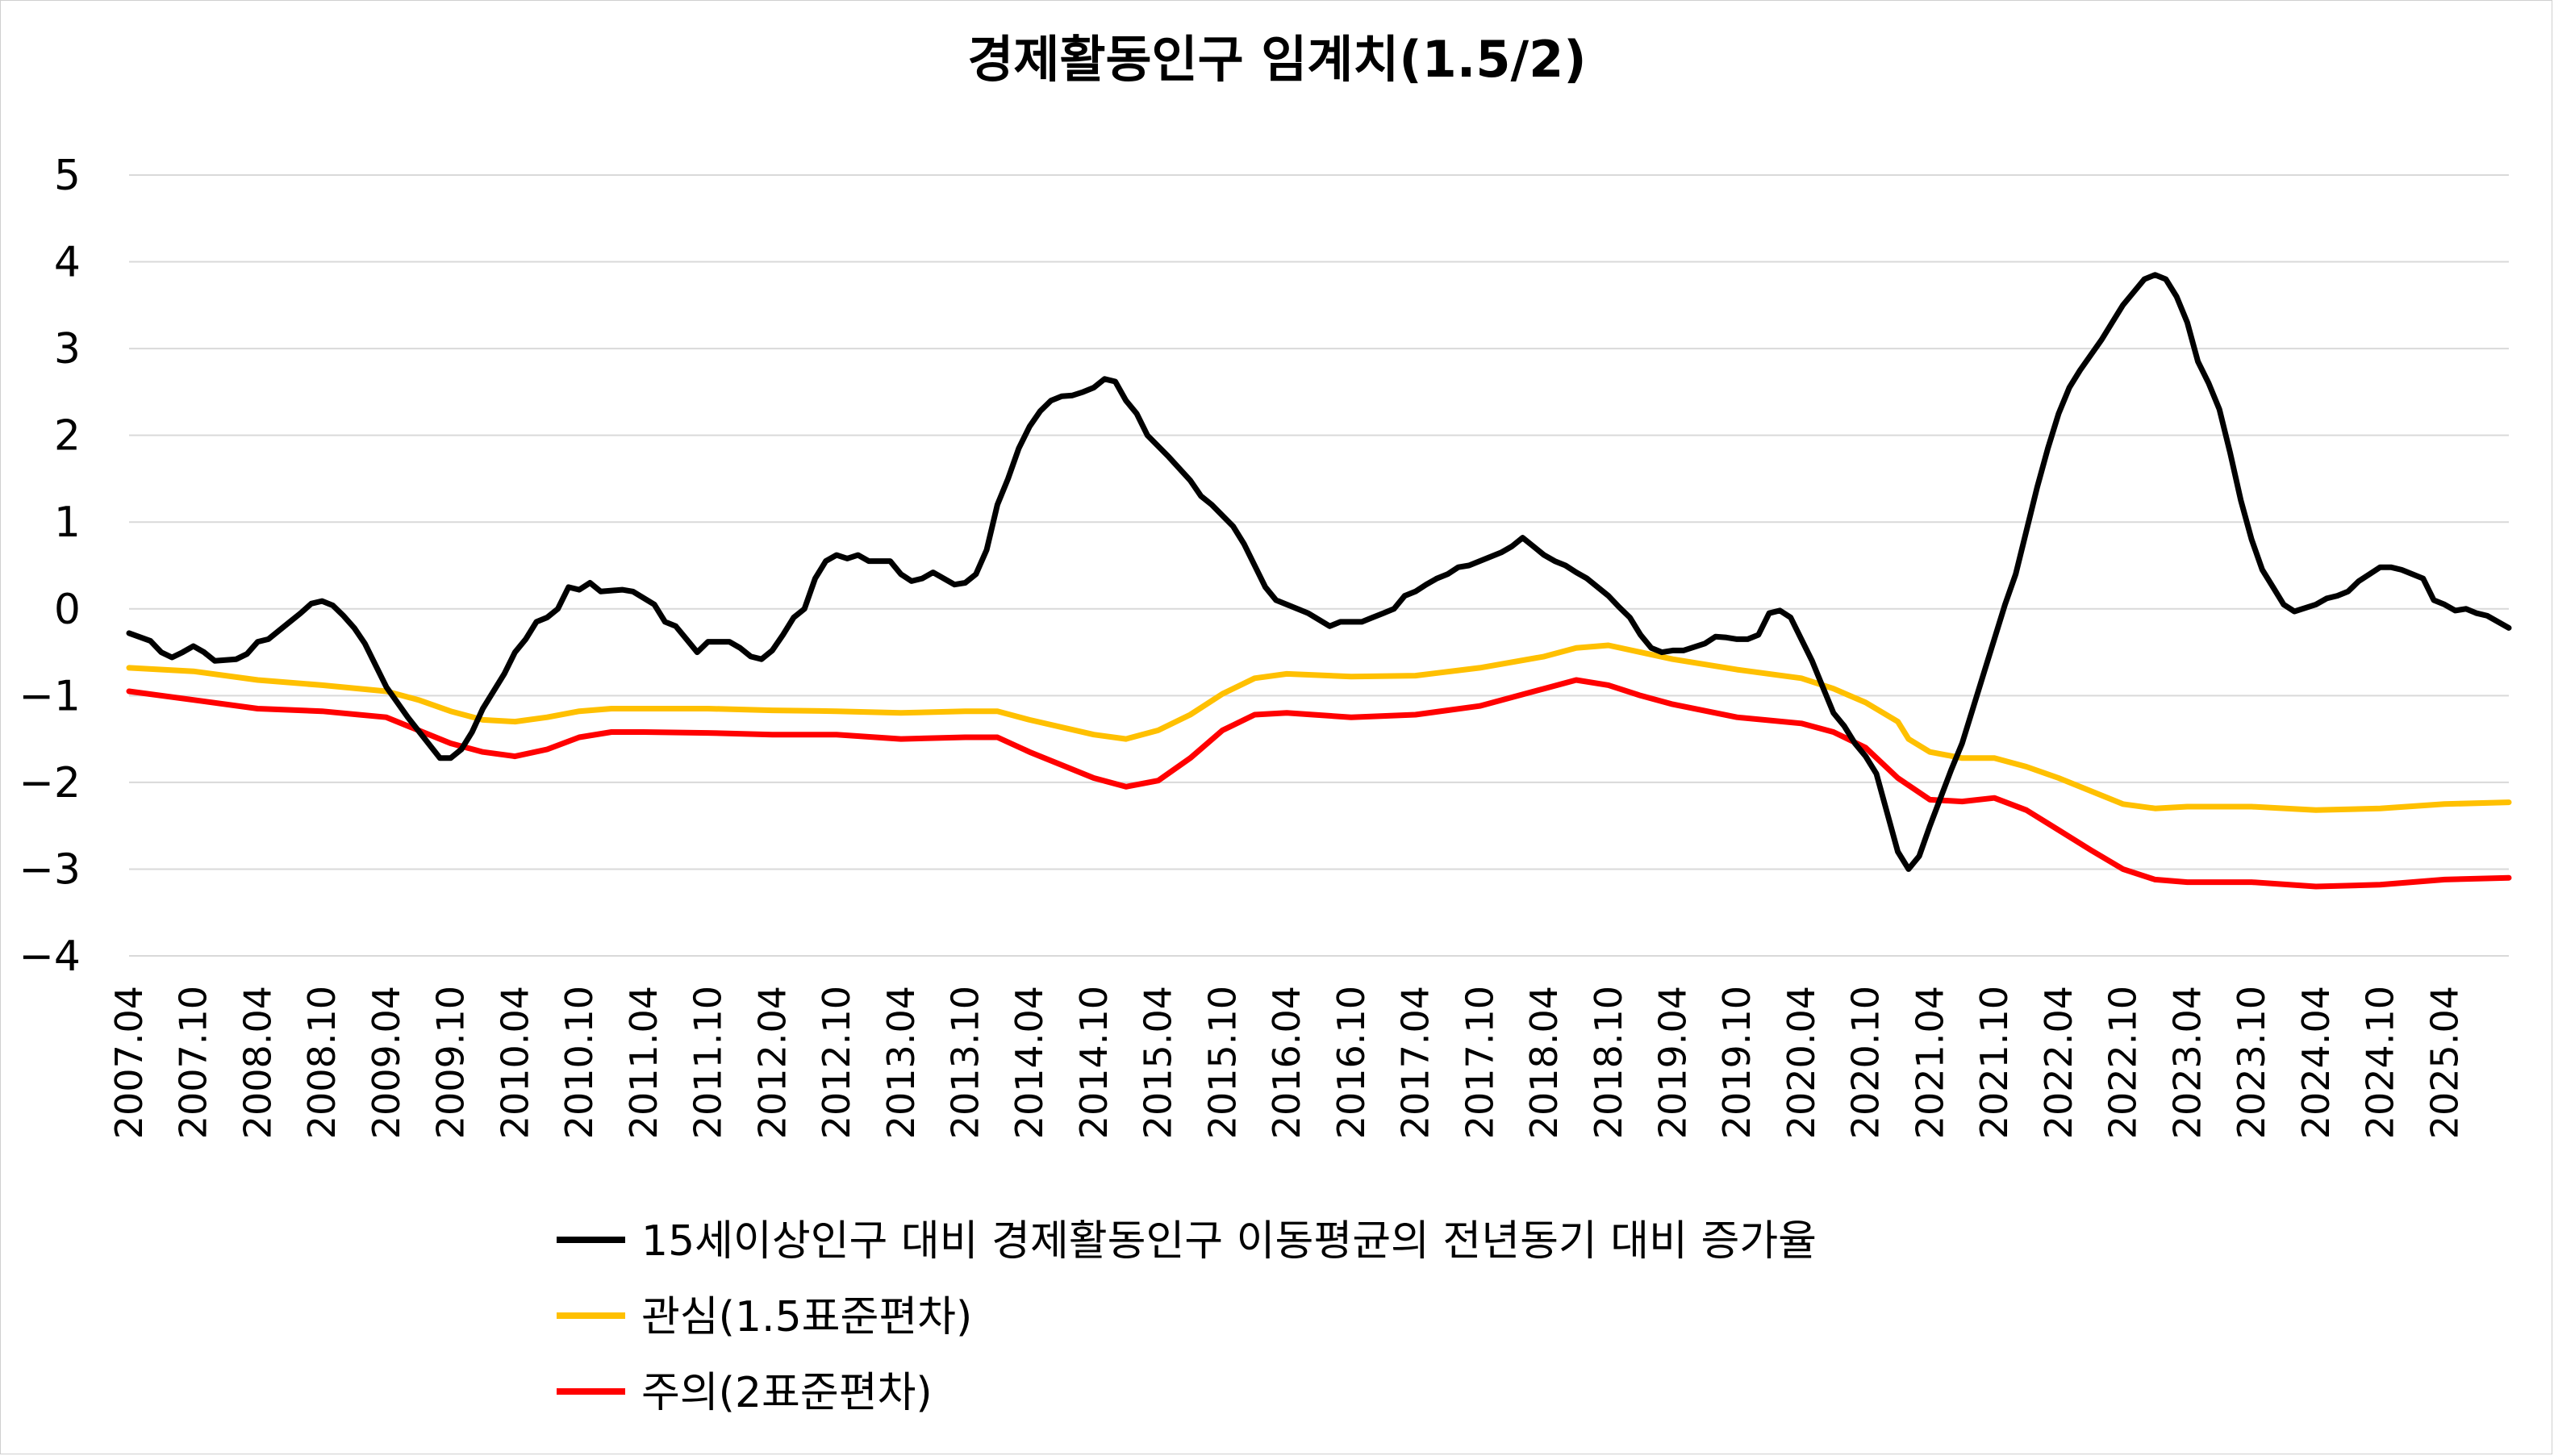 This screenshot has width=2554, height=1456. What do you see at coordinates (322, 1063) in the screenshot?
I see `x-tick-label: 2008.10` at bounding box center [322, 1063].